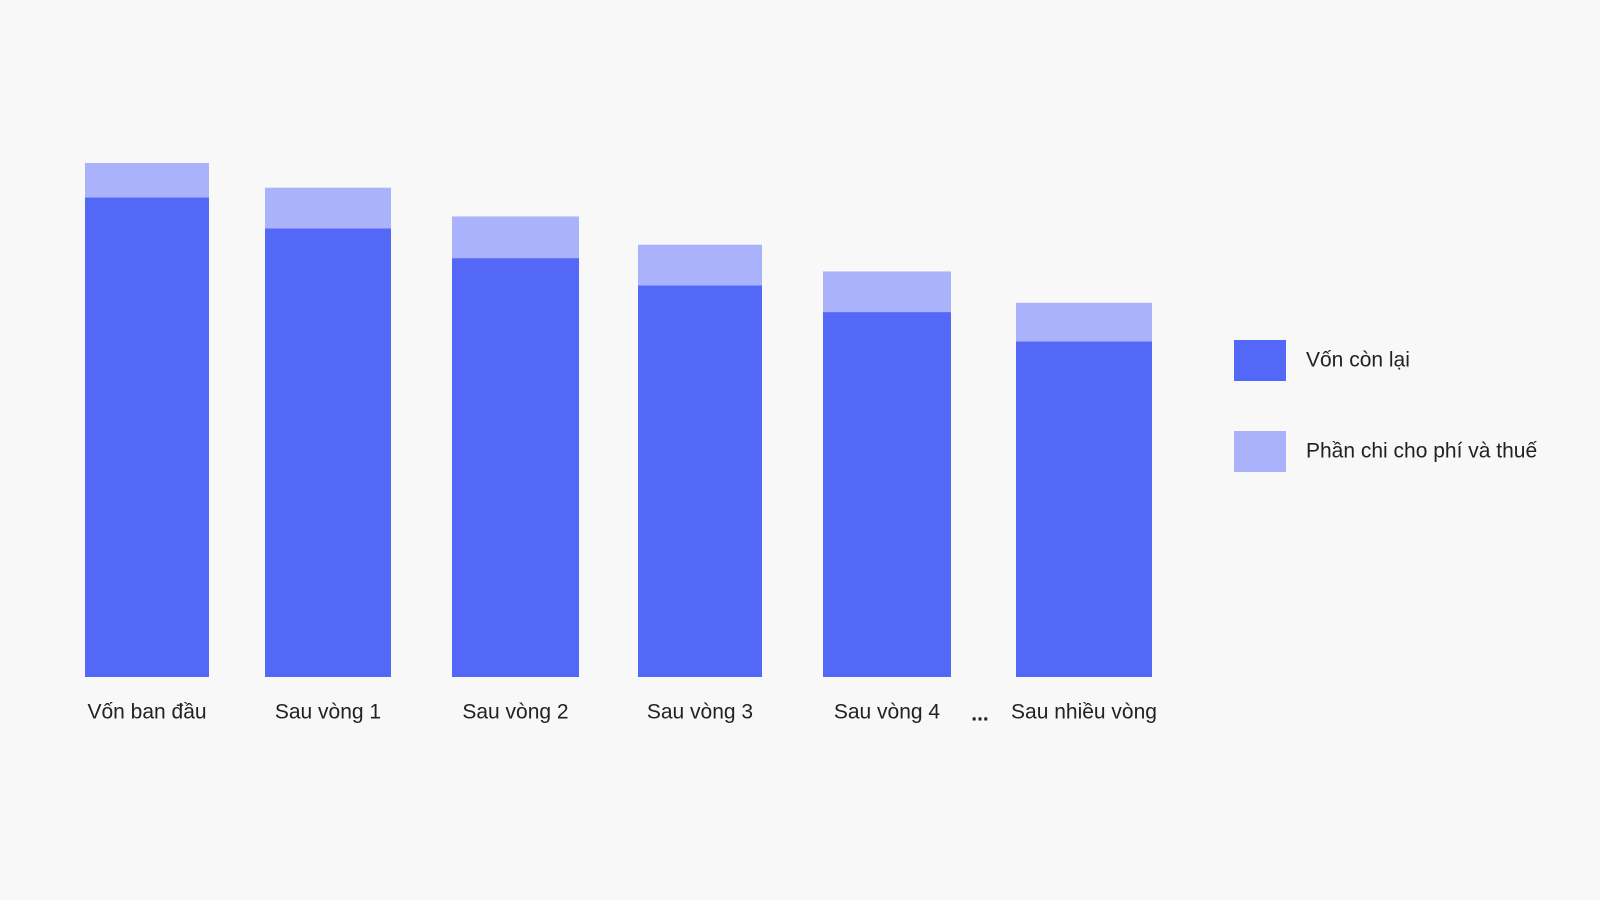  Describe the element at coordinates (1358, 360) in the screenshot. I see `legend-label: Vốn còn lại` at that location.